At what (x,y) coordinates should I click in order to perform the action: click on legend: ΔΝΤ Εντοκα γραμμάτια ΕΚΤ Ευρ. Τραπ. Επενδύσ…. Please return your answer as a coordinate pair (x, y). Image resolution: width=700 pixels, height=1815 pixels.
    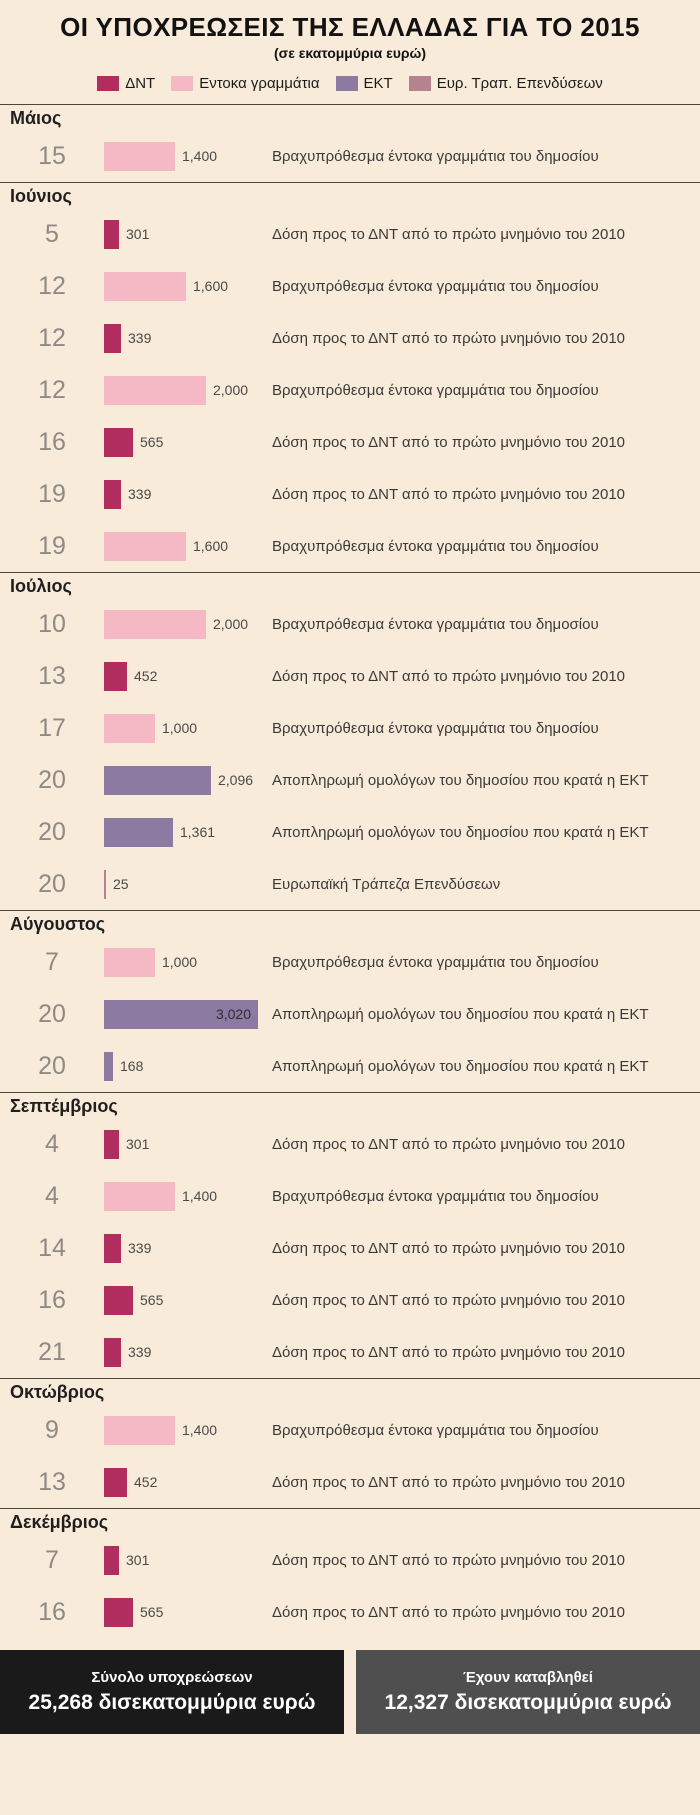
    Looking at the image, I should click on (350, 83).